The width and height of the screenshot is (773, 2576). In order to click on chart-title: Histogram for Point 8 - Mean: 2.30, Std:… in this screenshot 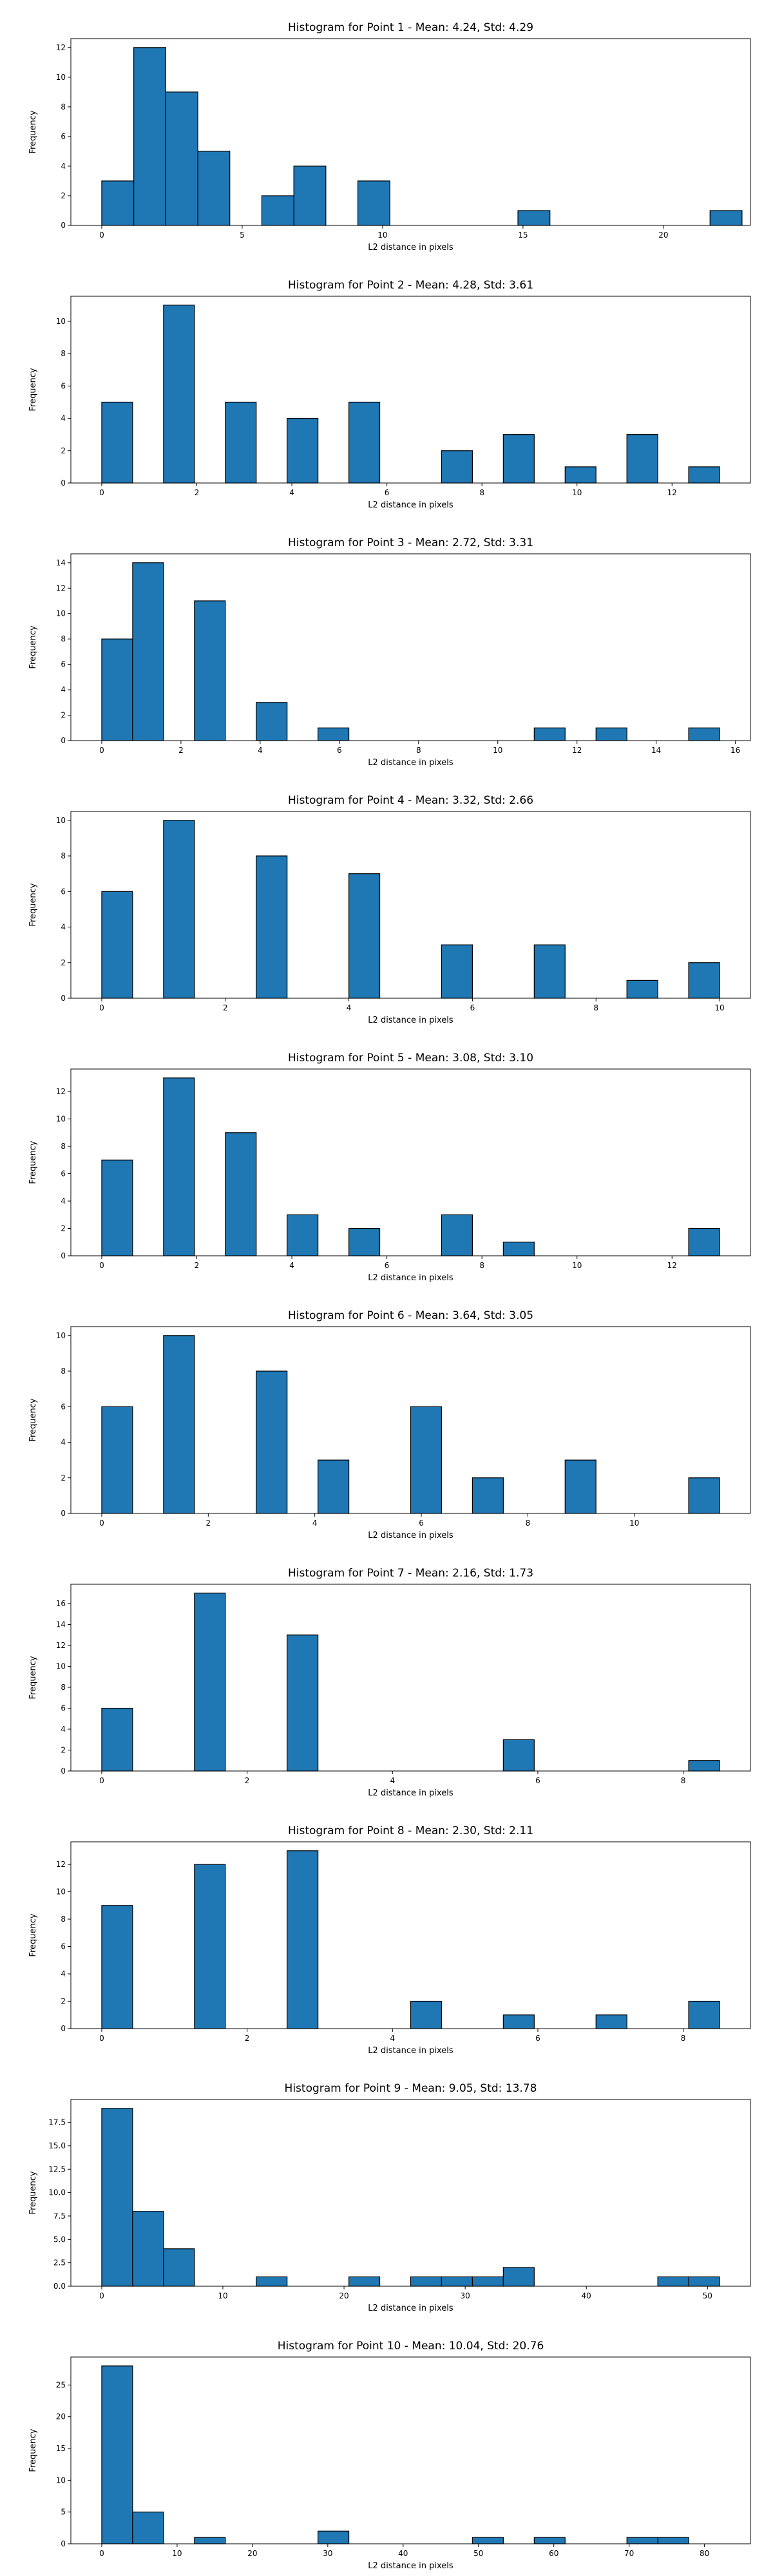, I will do `click(410, 1830)`.